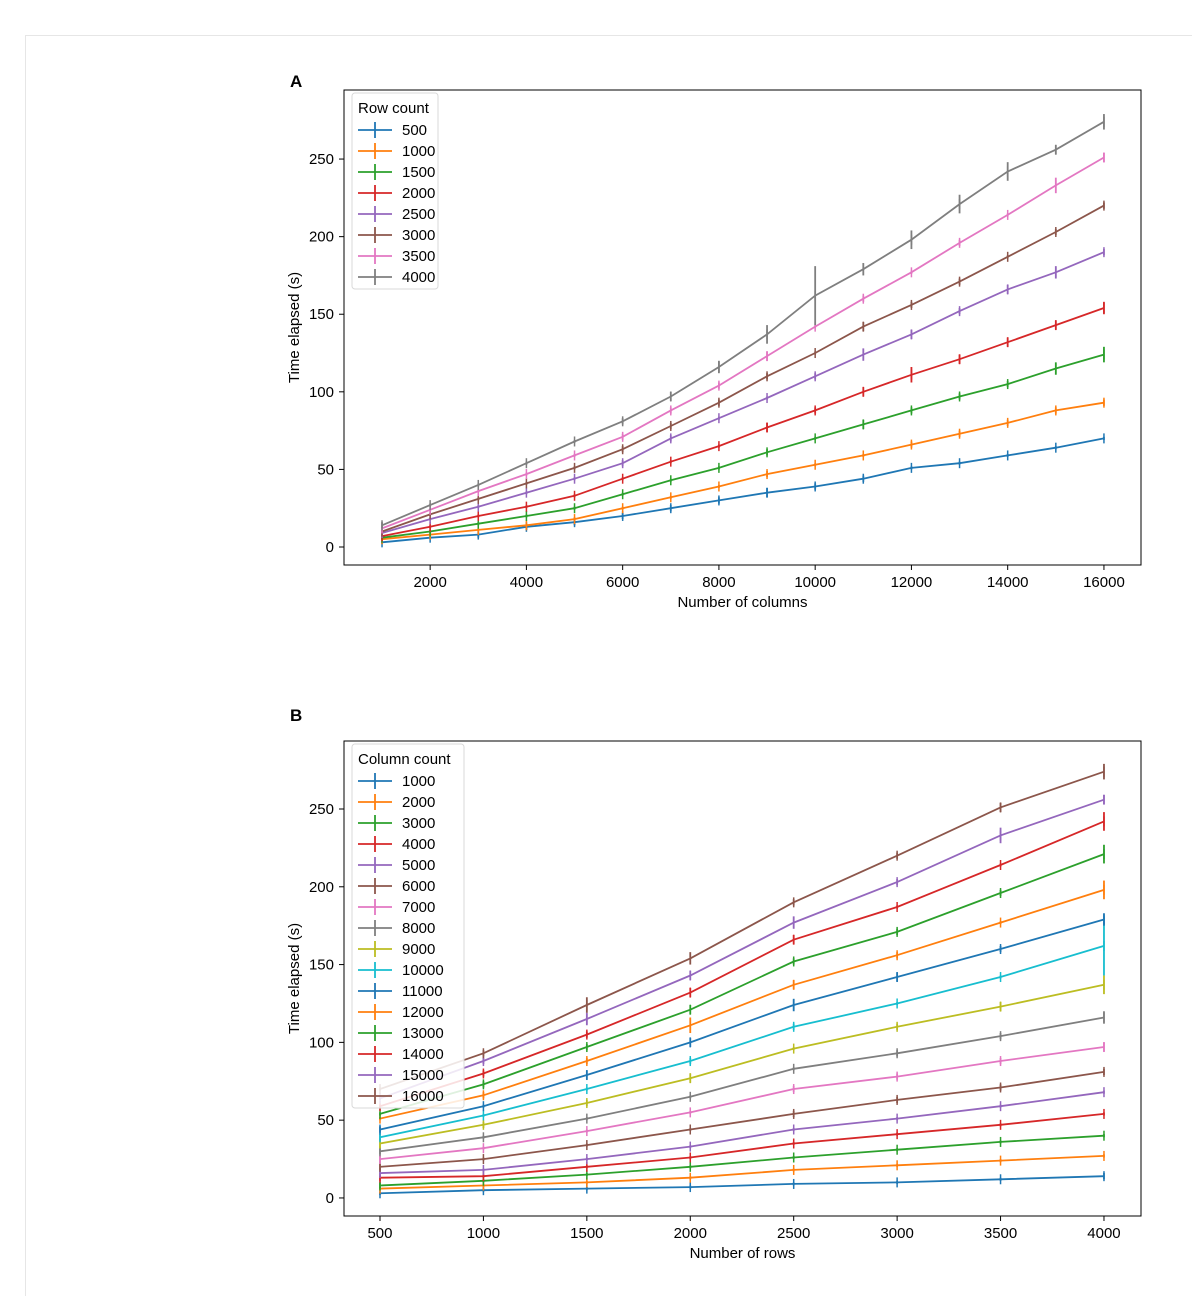  Describe the element at coordinates (418, 865) in the screenshot. I see `legend-entry: 5000` at that location.